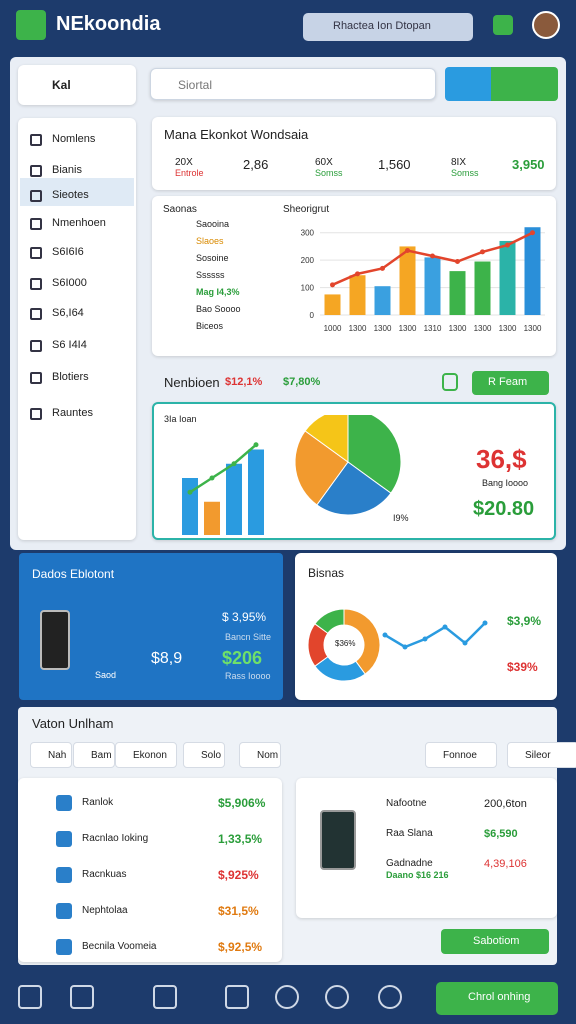 This screenshot has height=1024, width=576. What do you see at coordinates (68, 313) in the screenshot?
I see `sidebar-item: S6,I64` at bounding box center [68, 313].